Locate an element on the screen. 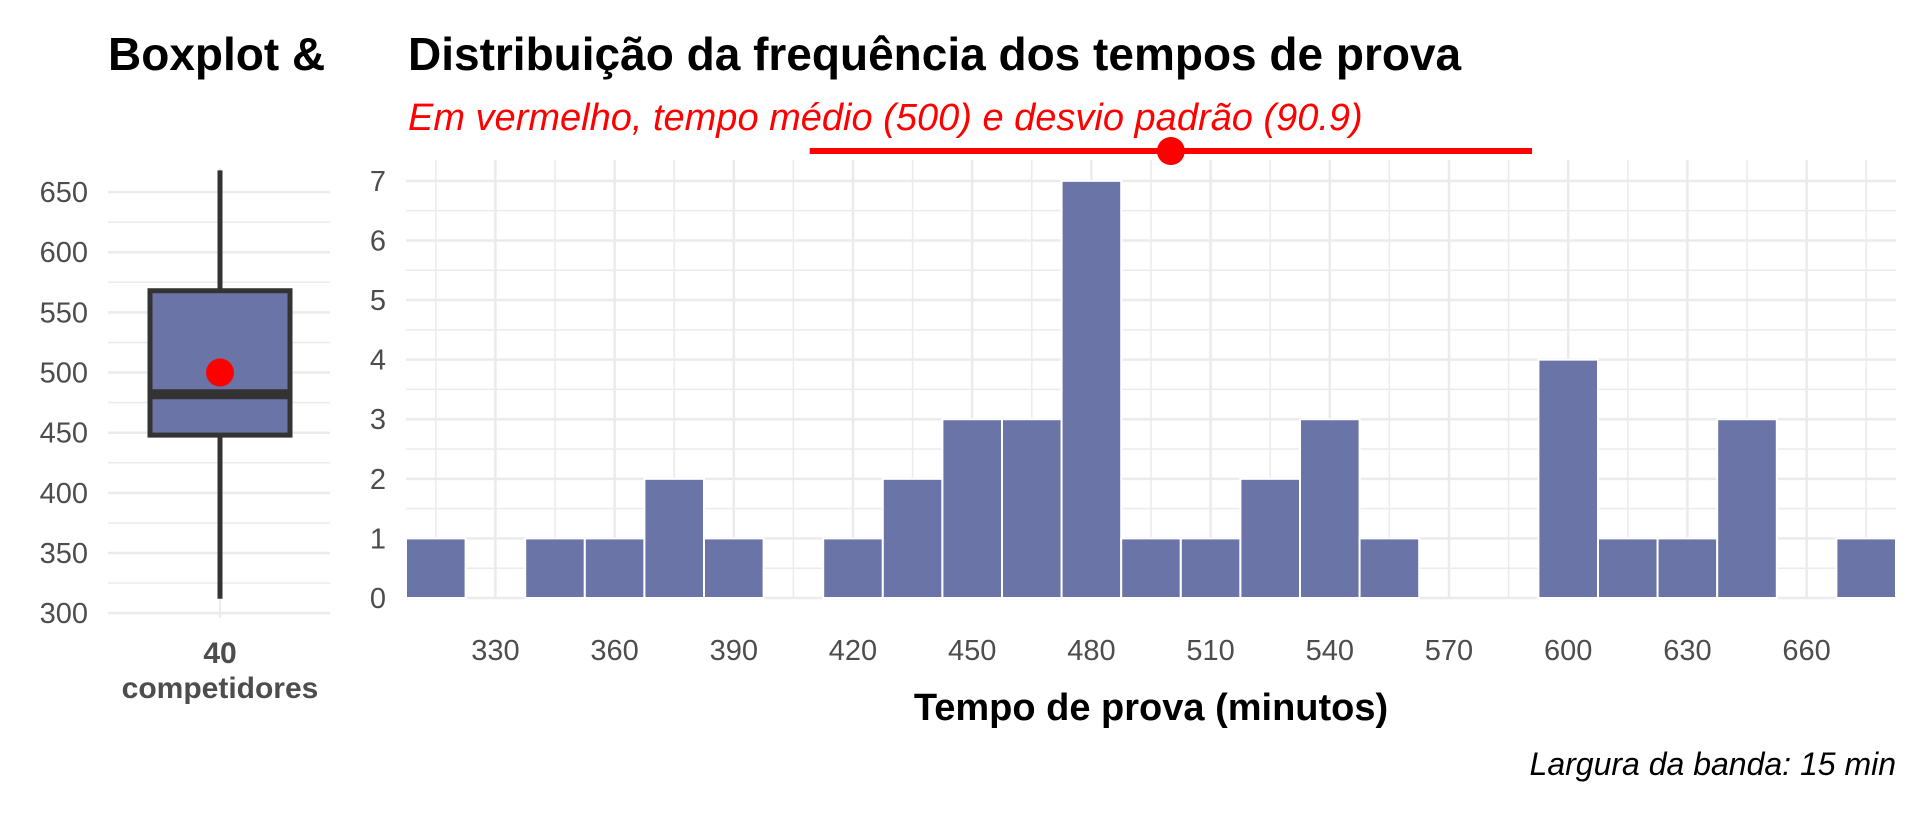 The width and height of the screenshot is (1920, 816). histogram-x-tick-label: 420 is located at coordinates (853, 651).